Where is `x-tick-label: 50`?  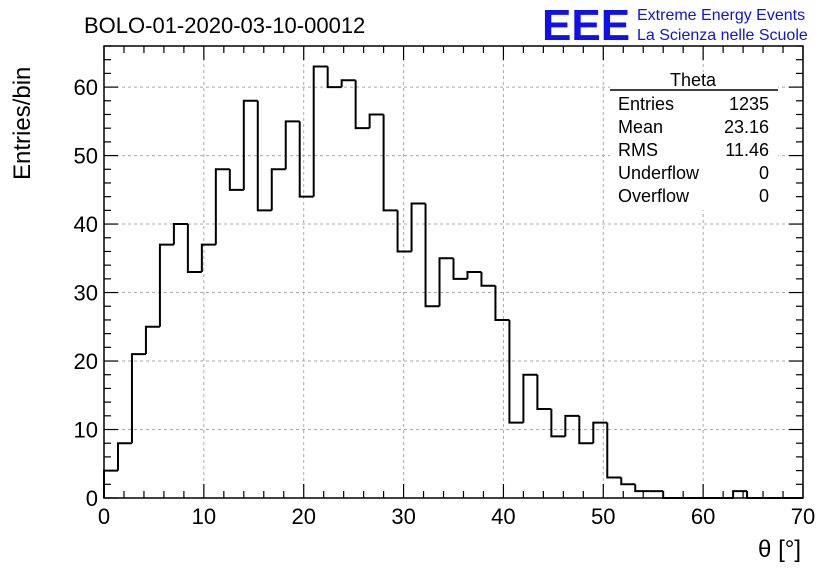
x-tick-label: 50 is located at coordinates (603, 516).